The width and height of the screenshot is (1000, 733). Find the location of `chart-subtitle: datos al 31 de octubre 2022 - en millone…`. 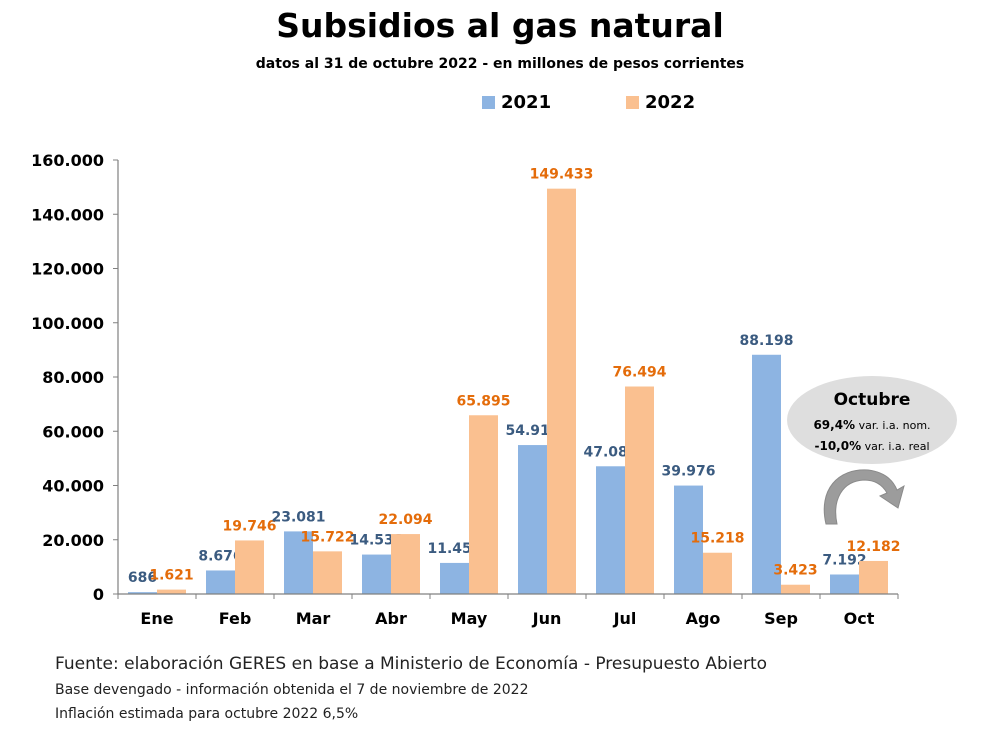

chart-subtitle: datos al 31 de octubre 2022 - en millone… is located at coordinates (500, 64).